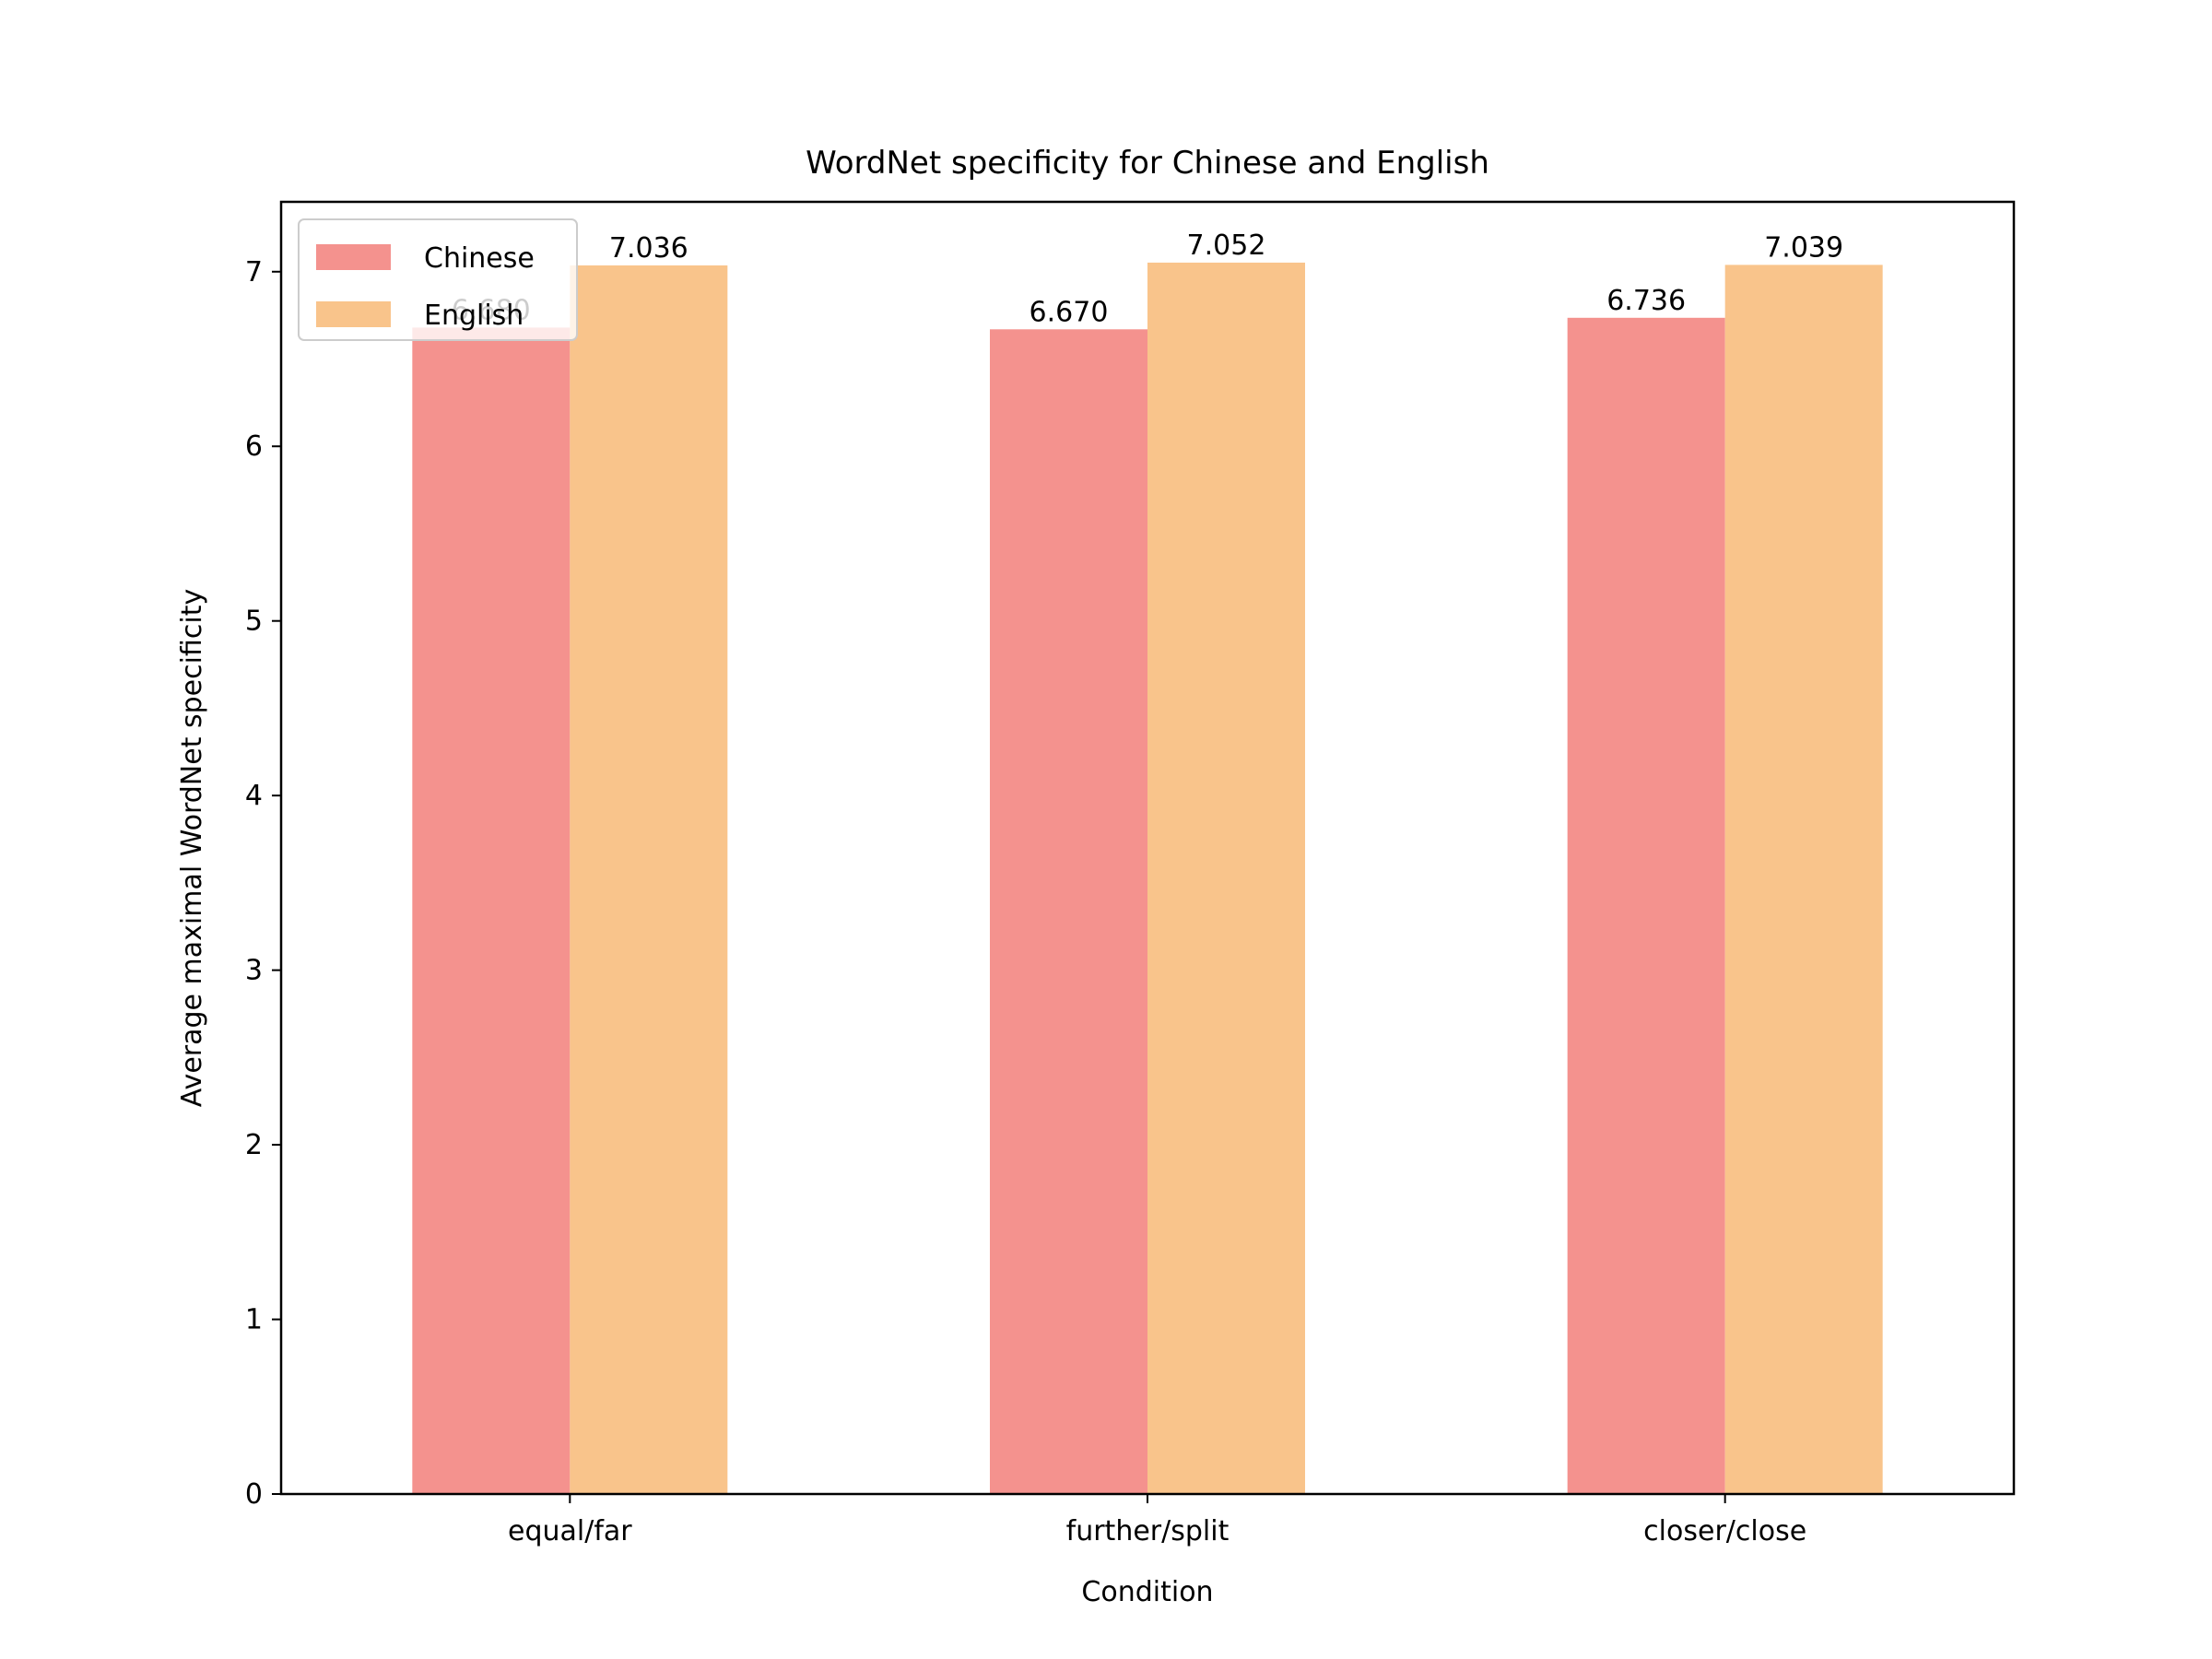  I want to click on x-tick-label: equal/far, so click(570, 1531).